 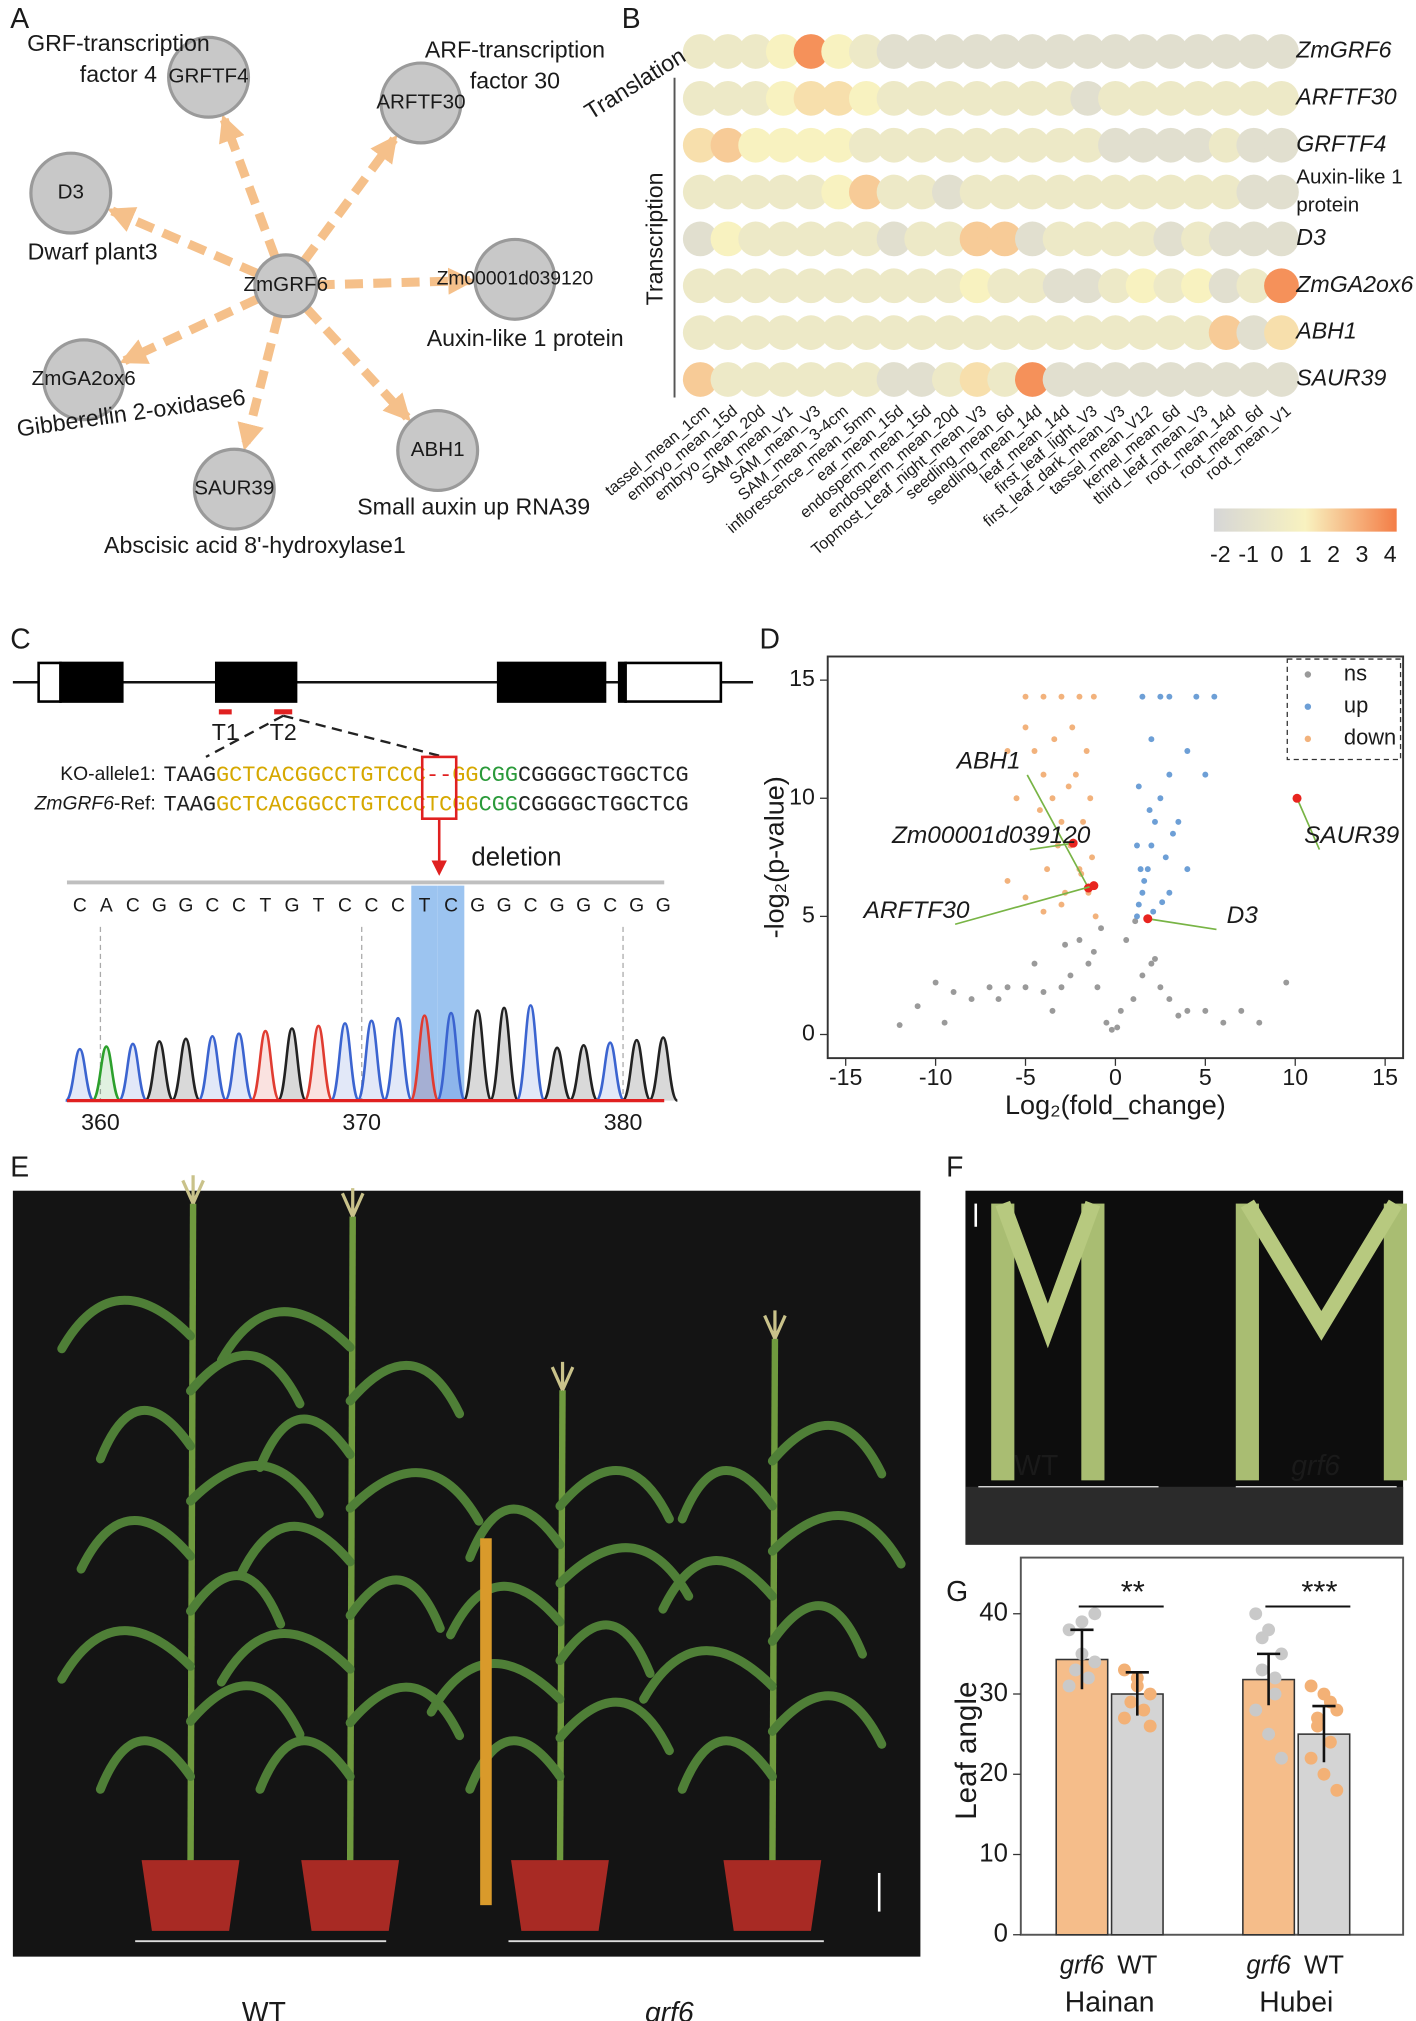 What do you see at coordinates (325, 736) in the screenshot?
I see `zoom-line` at bounding box center [325, 736].